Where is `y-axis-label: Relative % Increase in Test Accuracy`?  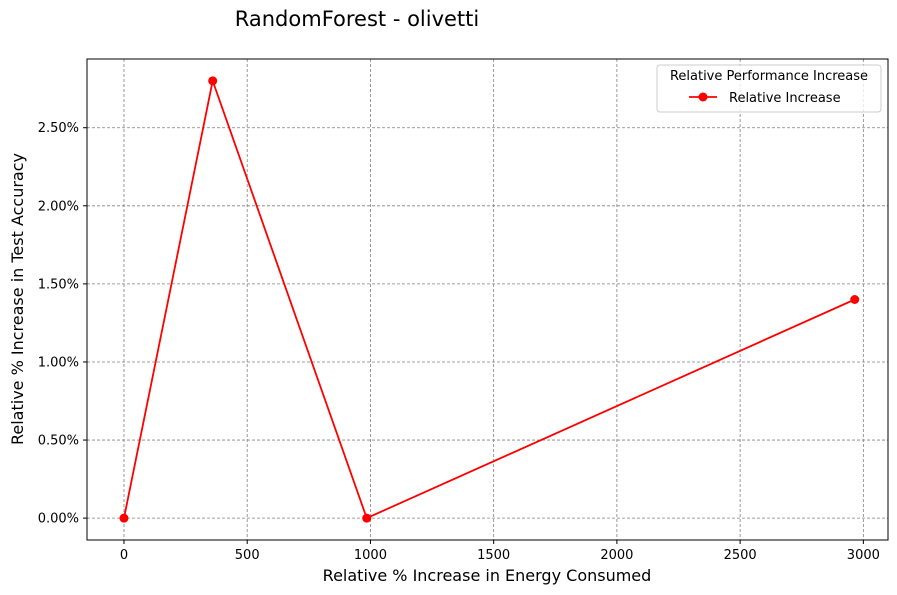
y-axis-label: Relative % Increase in Test Accuracy is located at coordinates (17, 299).